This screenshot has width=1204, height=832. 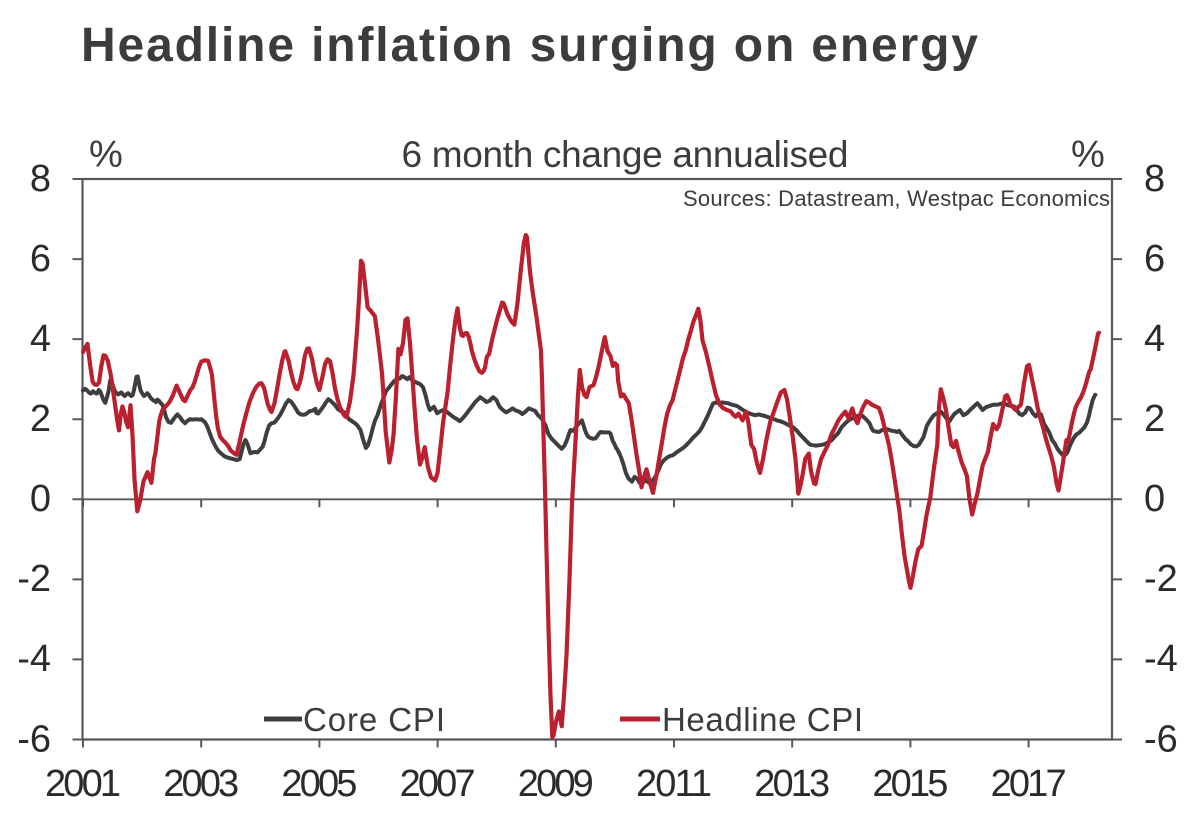 I want to click on svg-text: 2005, so click(x=319, y=784).